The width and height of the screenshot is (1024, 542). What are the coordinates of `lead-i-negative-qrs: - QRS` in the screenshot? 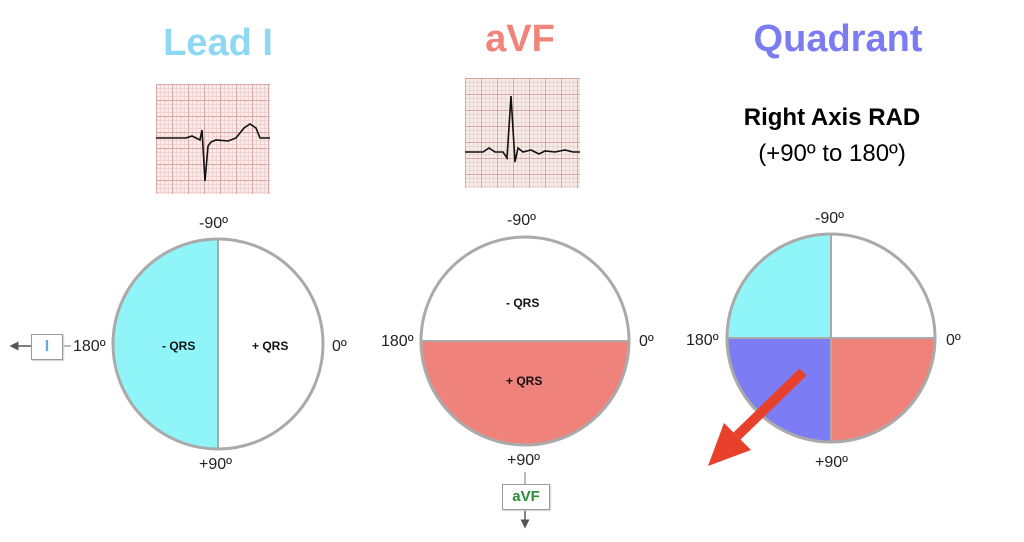 It's located at (179, 346).